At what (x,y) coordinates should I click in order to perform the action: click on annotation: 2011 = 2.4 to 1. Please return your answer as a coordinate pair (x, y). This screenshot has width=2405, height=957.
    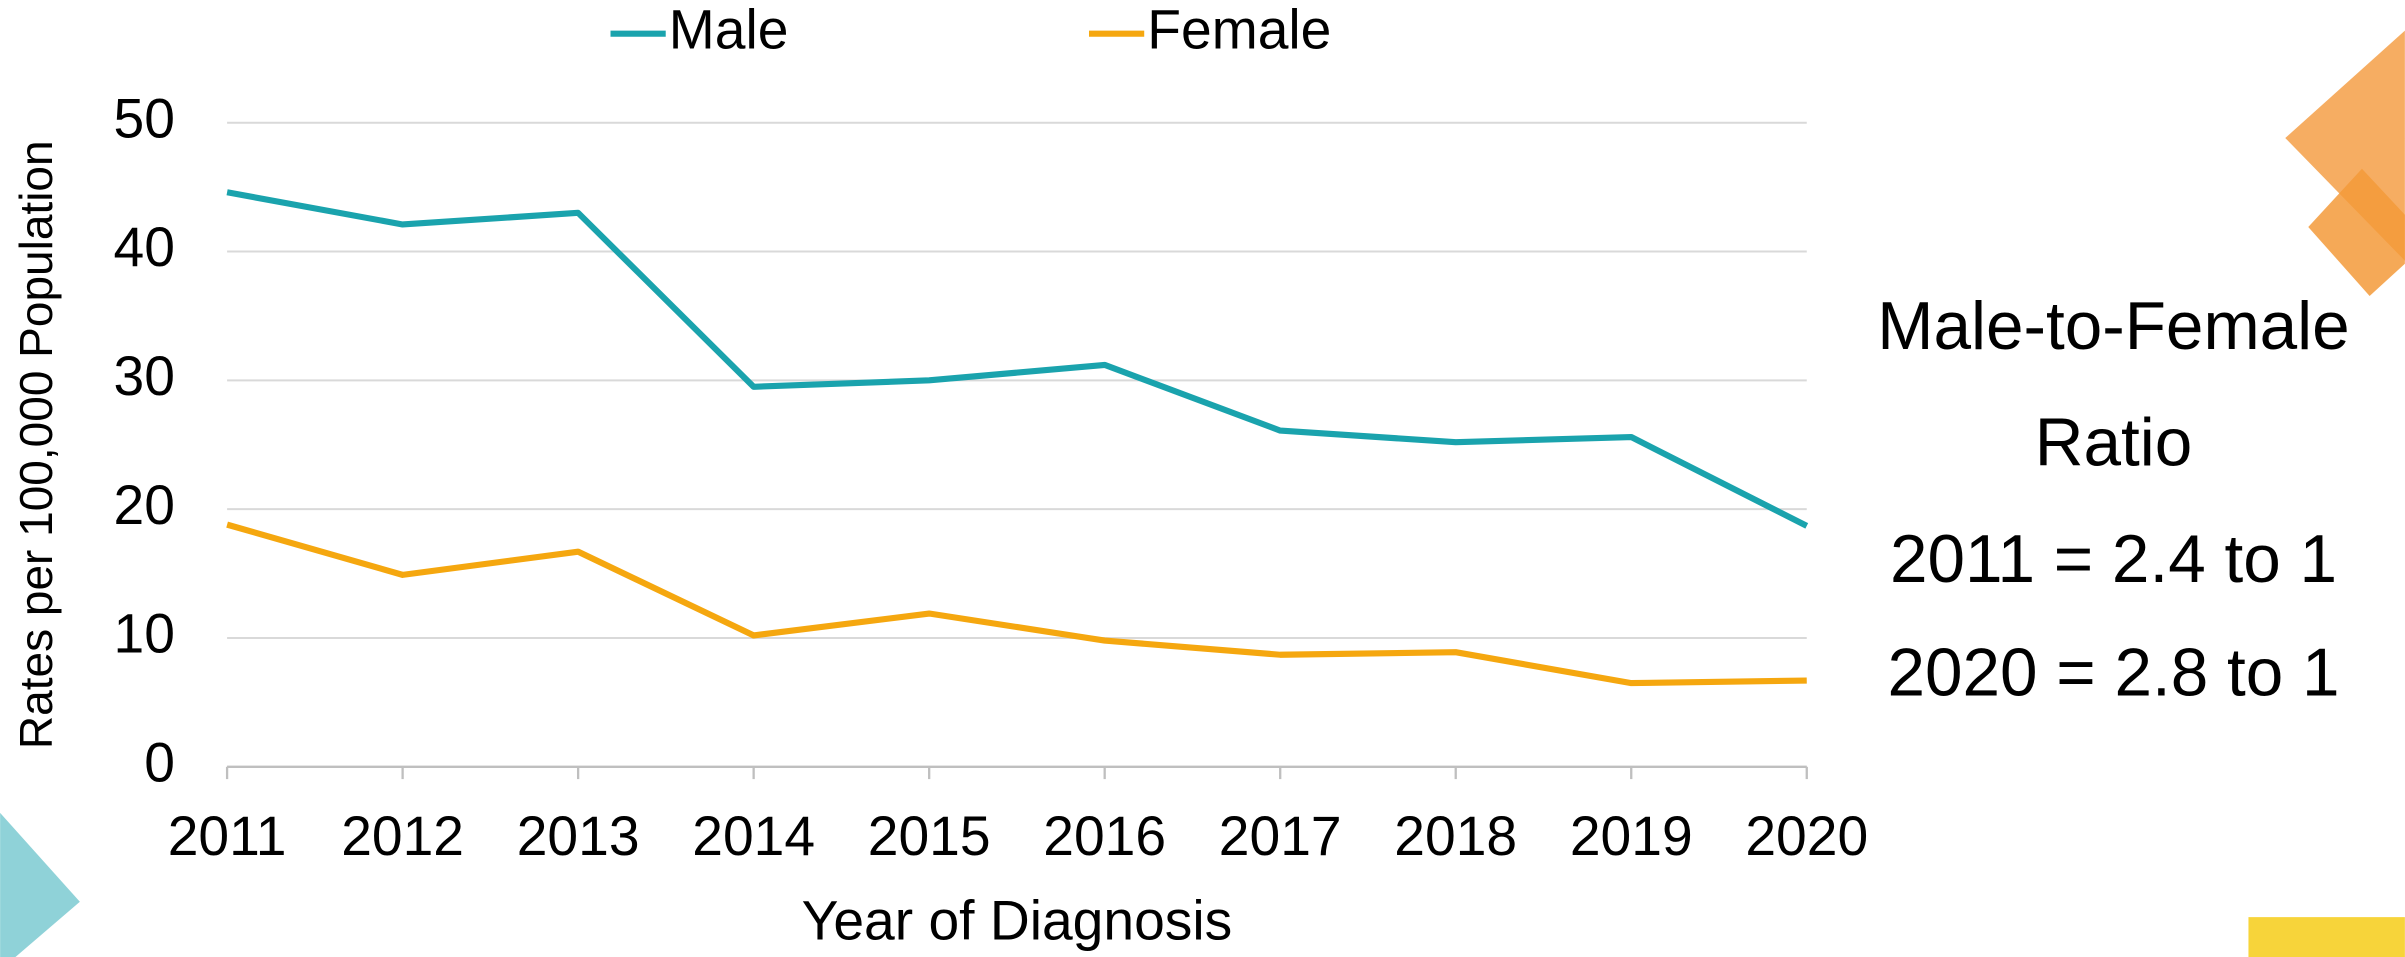
    Looking at the image, I should click on (2113, 559).